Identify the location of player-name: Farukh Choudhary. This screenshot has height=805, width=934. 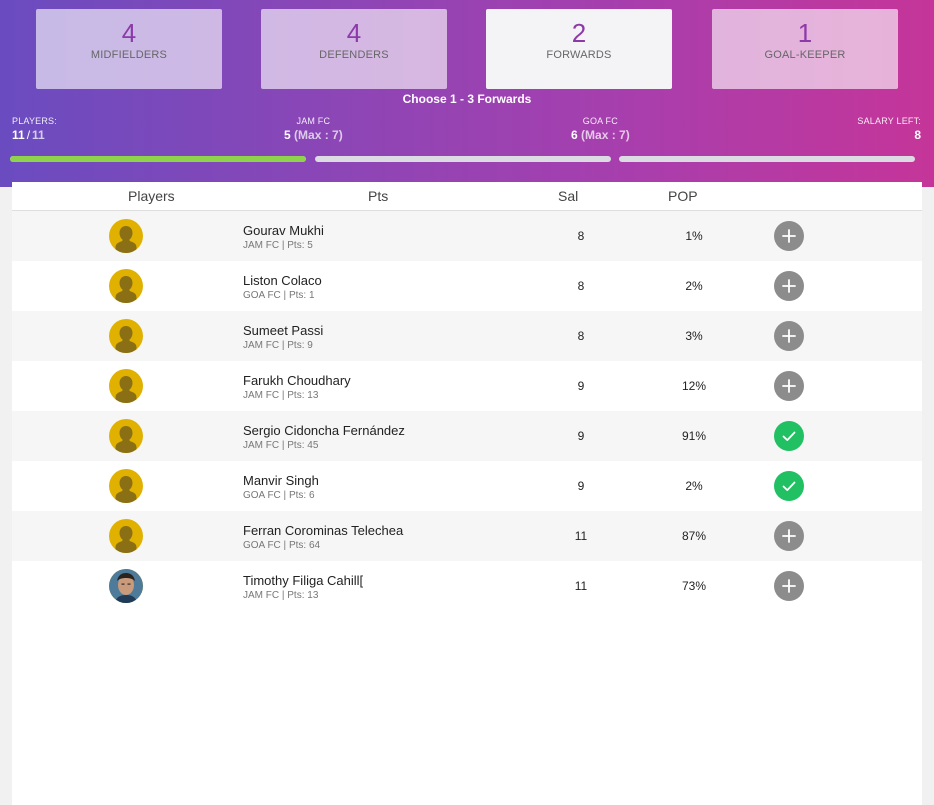
(297, 380).